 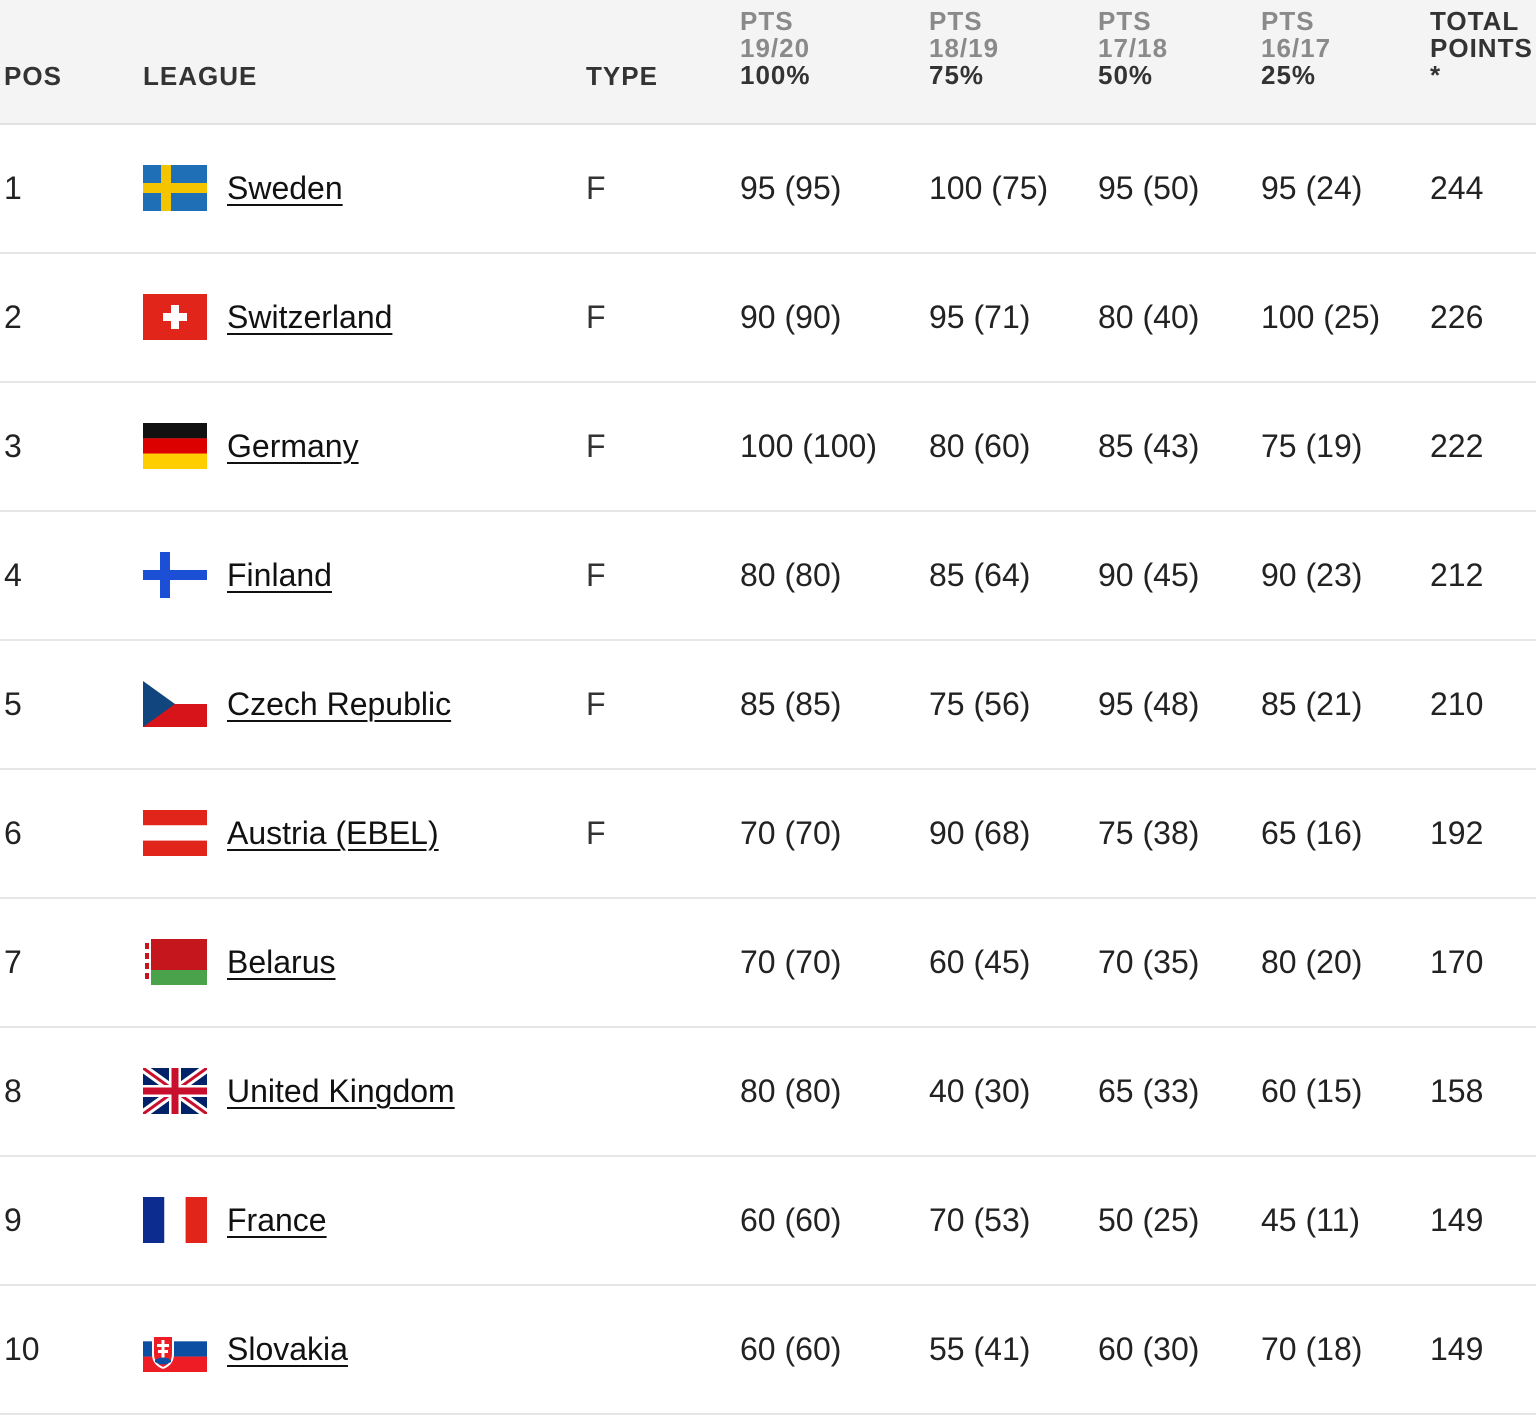 What do you see at coordinates (175, 1349) in the screenshot?
I see `slovakia-flag-icon` at bounding box center [175, 1349].